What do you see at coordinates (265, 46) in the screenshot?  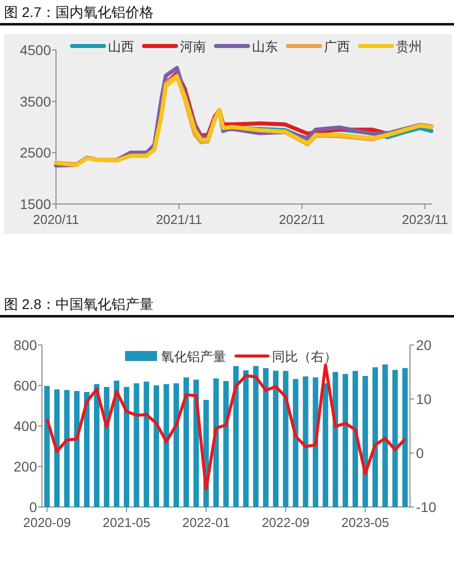 I see `legend-label: 山东` at bounding box center [265, 46].